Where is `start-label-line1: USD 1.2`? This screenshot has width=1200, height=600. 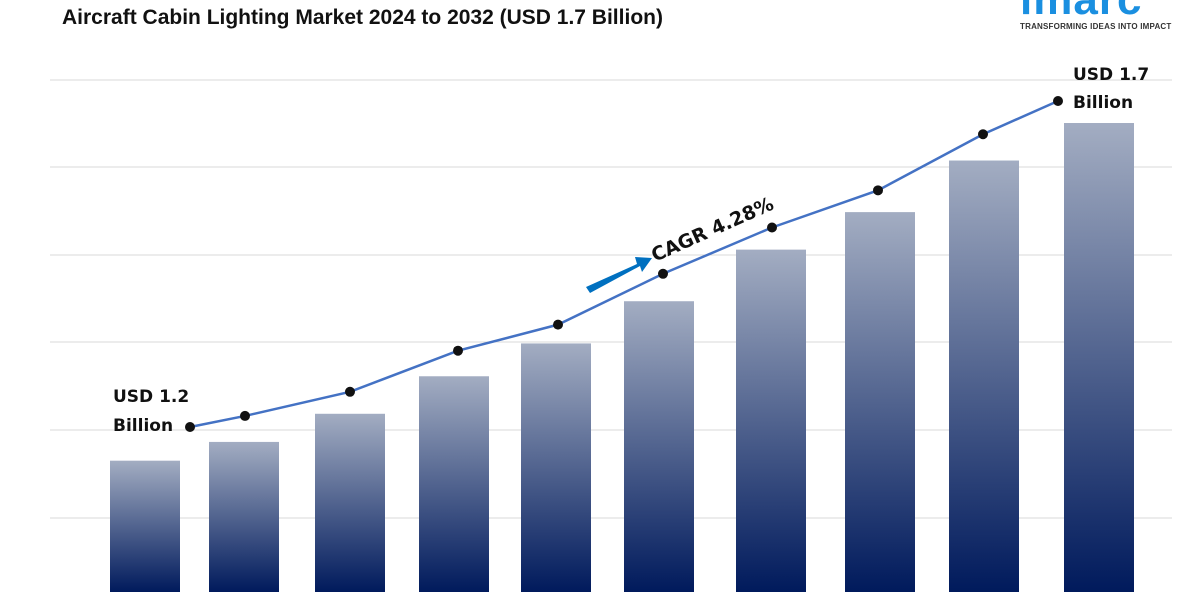
start-label-line1: USD 1.2 is located at coordinates (151, 397).